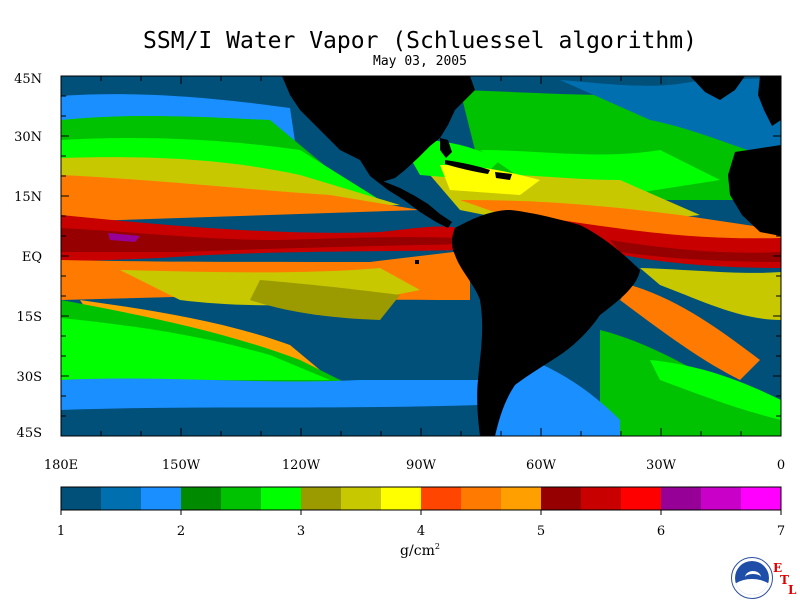 The width and height of the screenshot is (800, 600). Describe the element at coordinates (784, 580) in the screenshot. I see `etl-letter-t: T` at that location.